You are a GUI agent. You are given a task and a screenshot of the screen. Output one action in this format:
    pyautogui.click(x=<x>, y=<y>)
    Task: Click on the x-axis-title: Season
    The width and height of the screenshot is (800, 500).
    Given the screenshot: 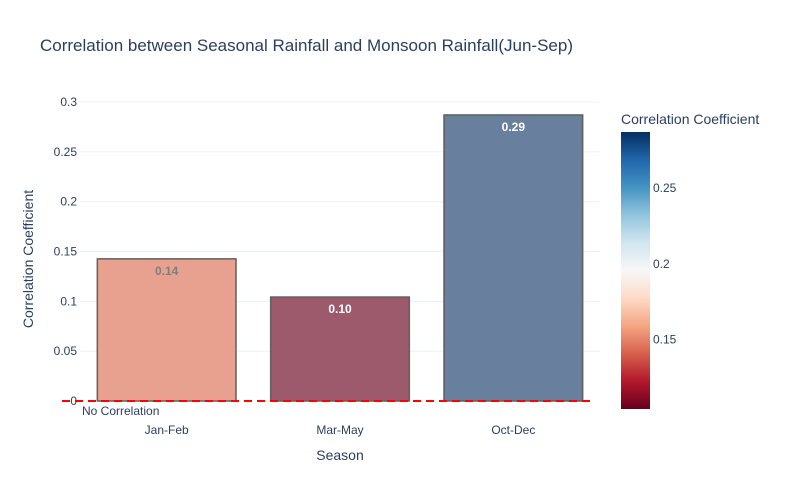 What is the action you would take?
    pyautogui.click(x=339, y=455)
    